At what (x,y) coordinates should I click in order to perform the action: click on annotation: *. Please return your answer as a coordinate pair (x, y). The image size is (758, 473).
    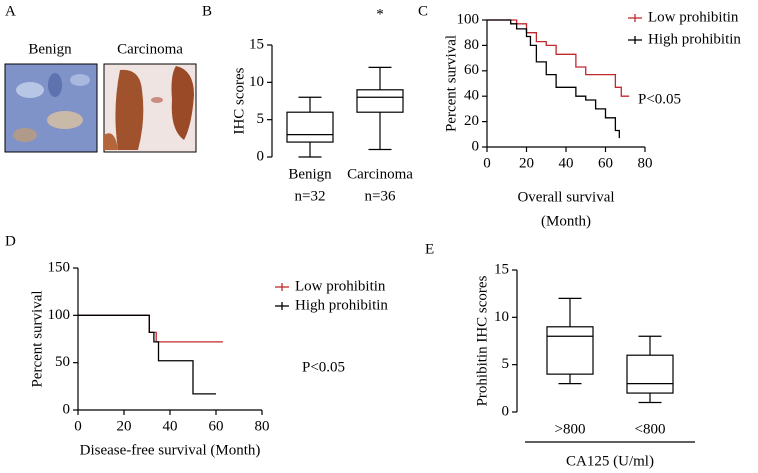
    Looking at the image, I should click on (380, 14).